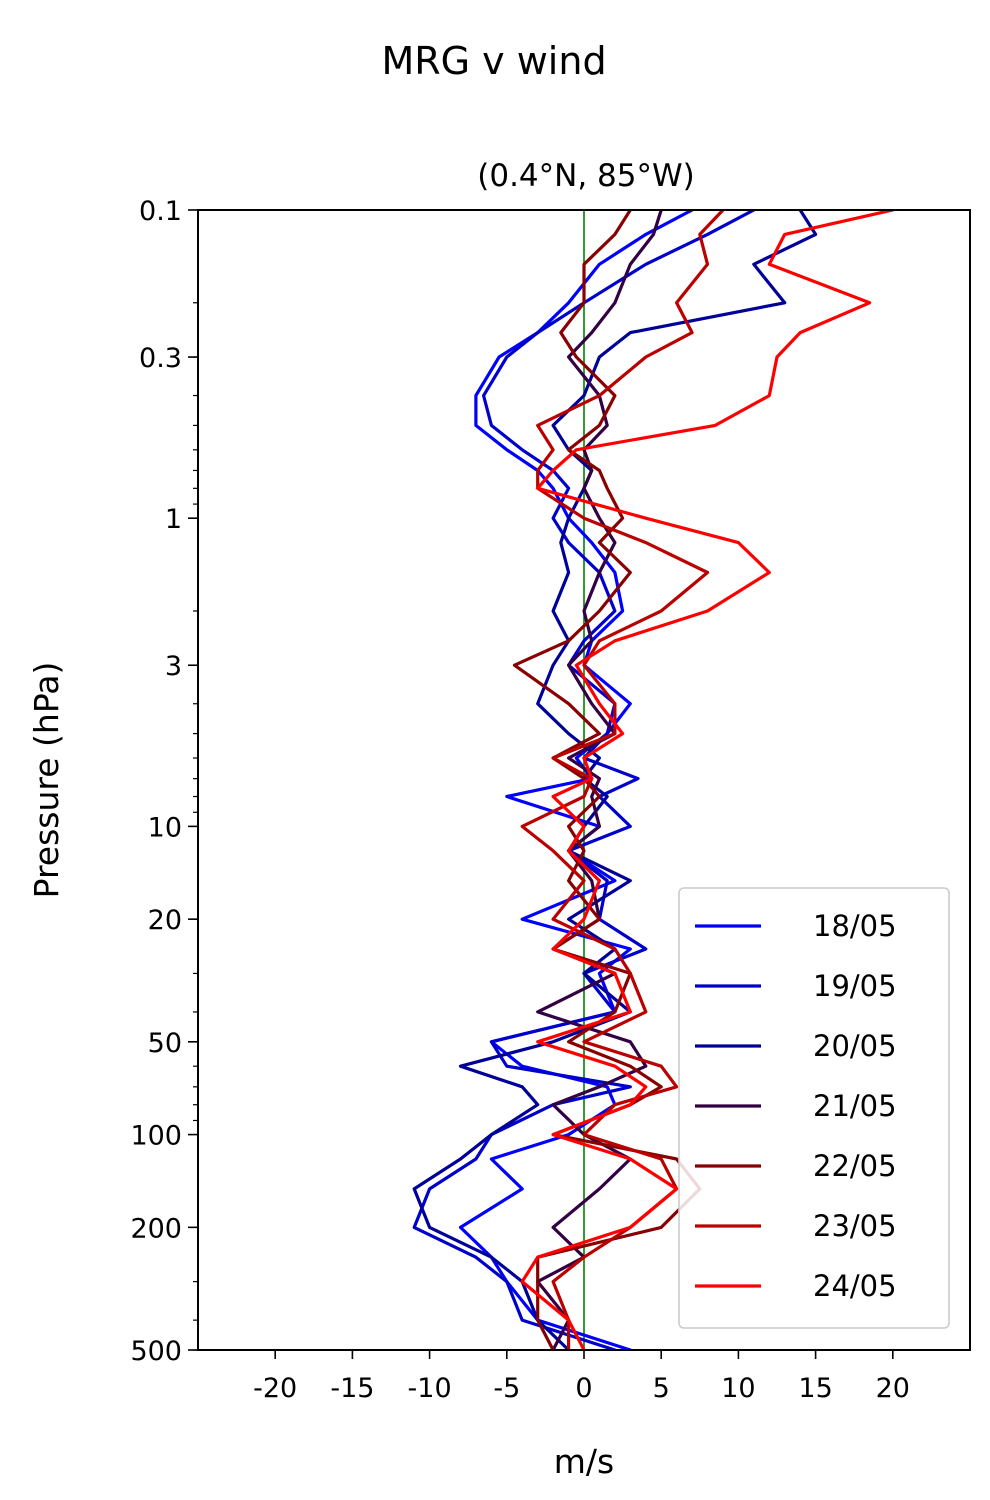 The height and width of the screenshot is (1500, 990). Describe the element at coordinates (583, 1388) in the screenshot. I see `x-tick-label: 0` at that location.